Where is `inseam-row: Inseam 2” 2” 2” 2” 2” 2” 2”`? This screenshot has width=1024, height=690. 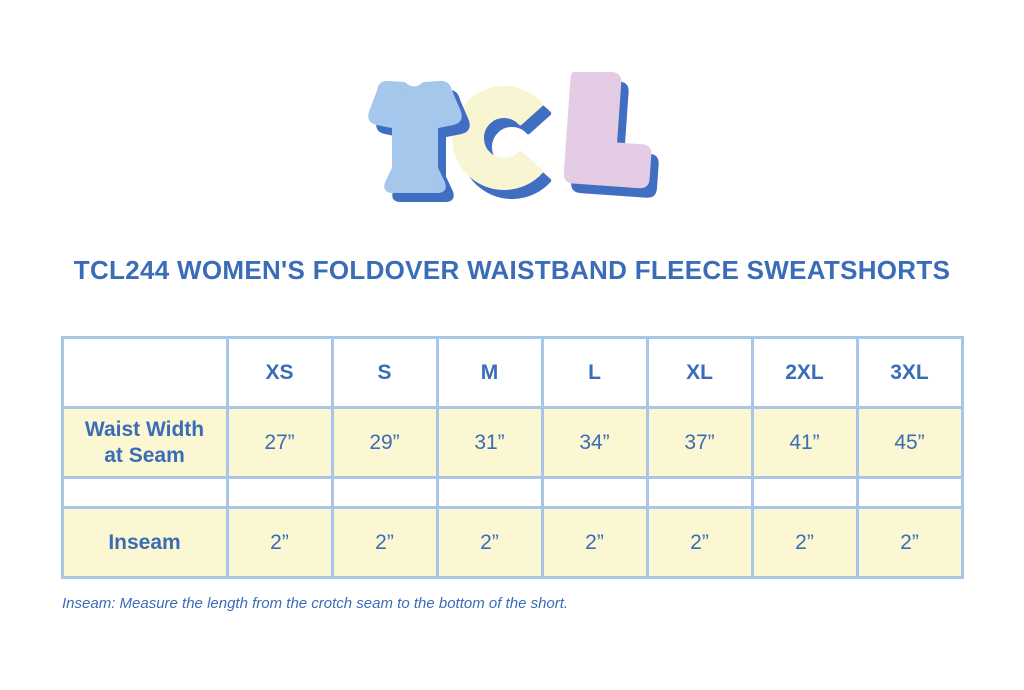 inseam-row: Inseam 2” 2” 2” 2” 2” 2” 2” is located at coordinates (512, 542).